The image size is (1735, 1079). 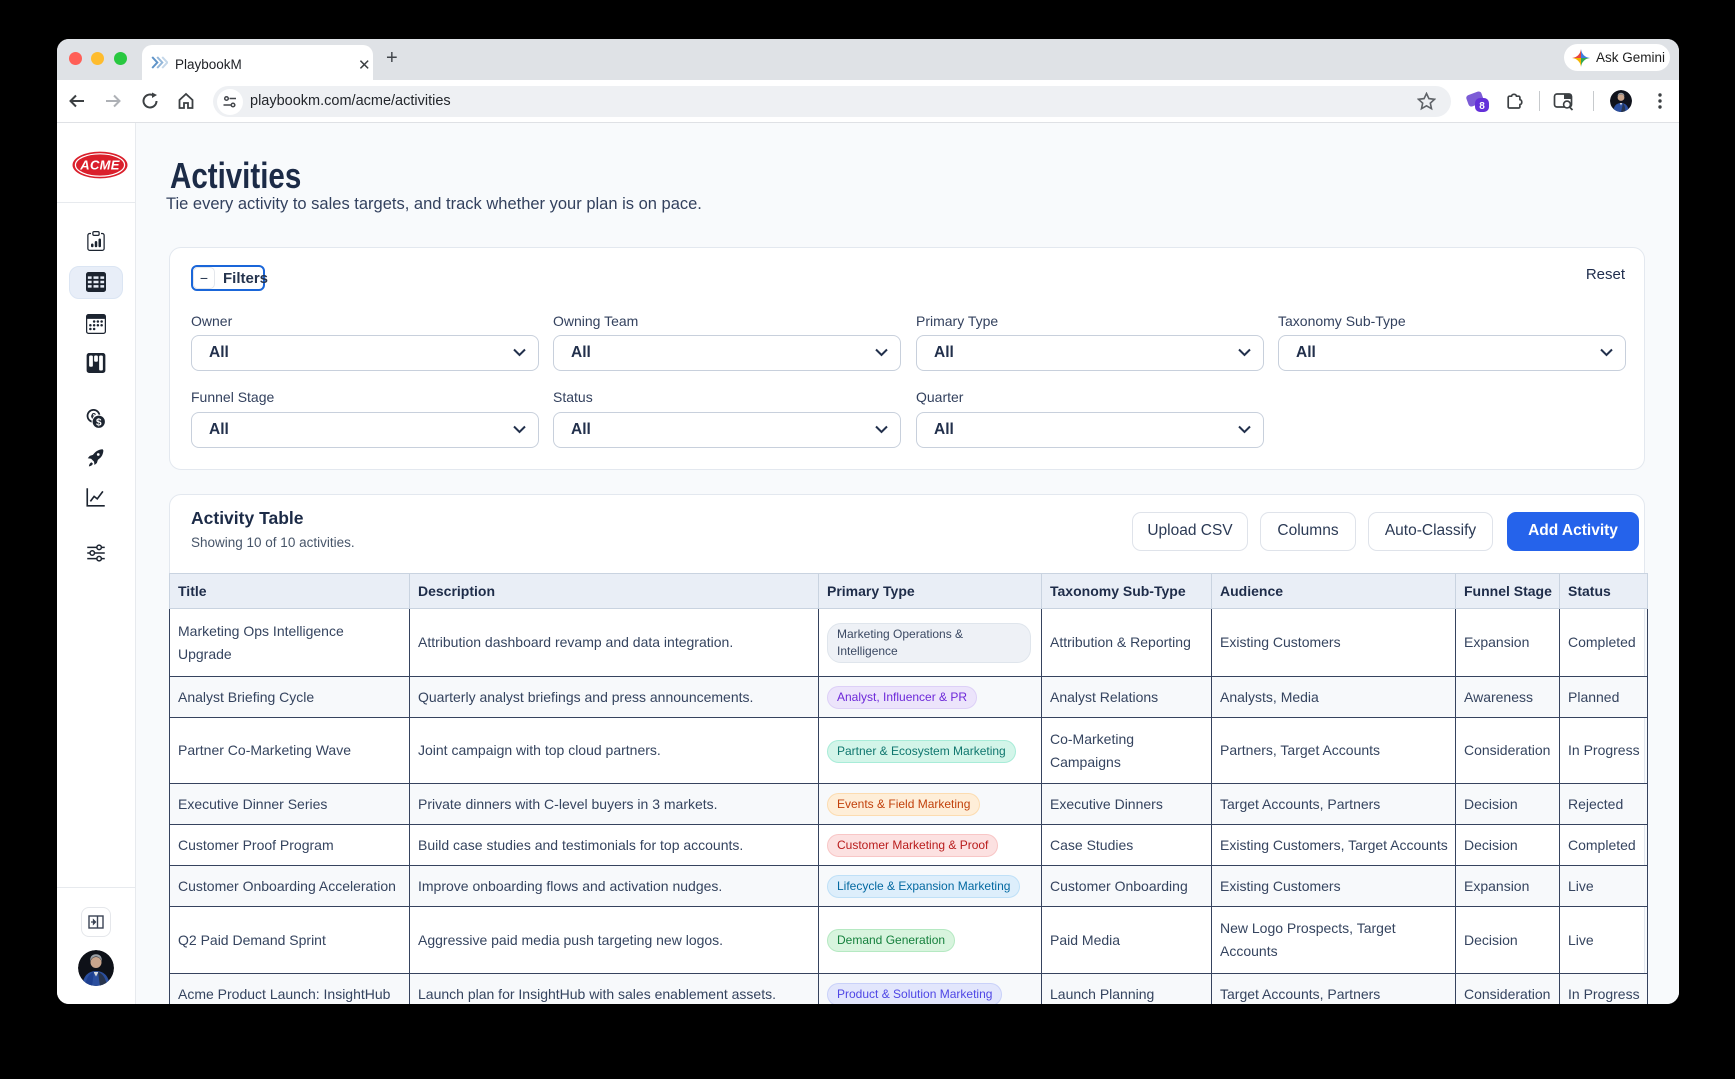 What do you see at coordinates (1482, 106) in the screenshot?
I see `svg-text: 8` at bounding box center [1482, 106].